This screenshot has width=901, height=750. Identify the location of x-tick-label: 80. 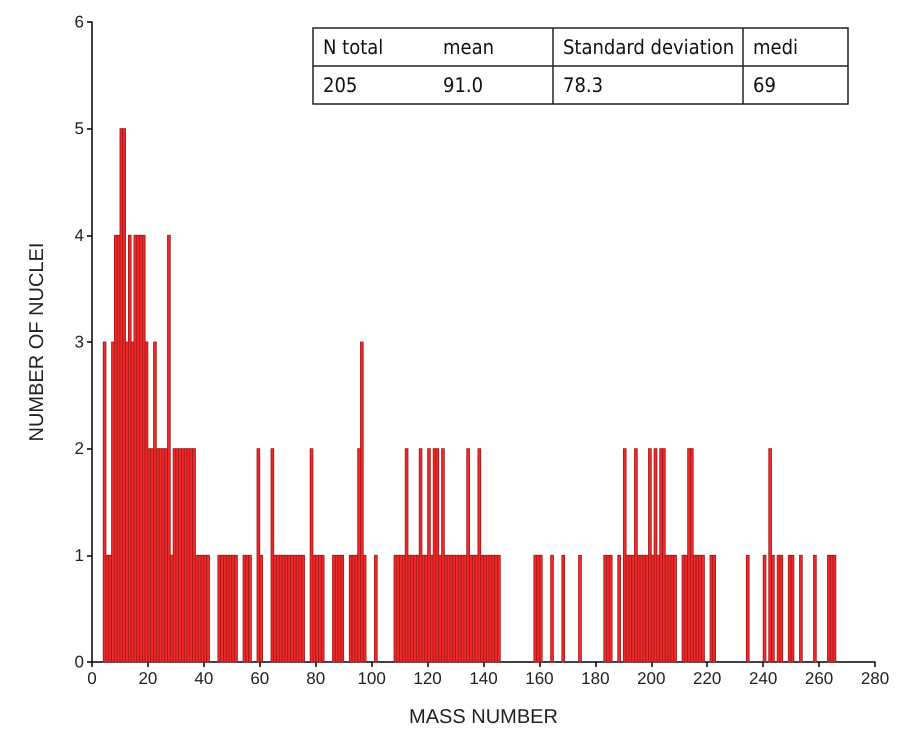
(316, 678).